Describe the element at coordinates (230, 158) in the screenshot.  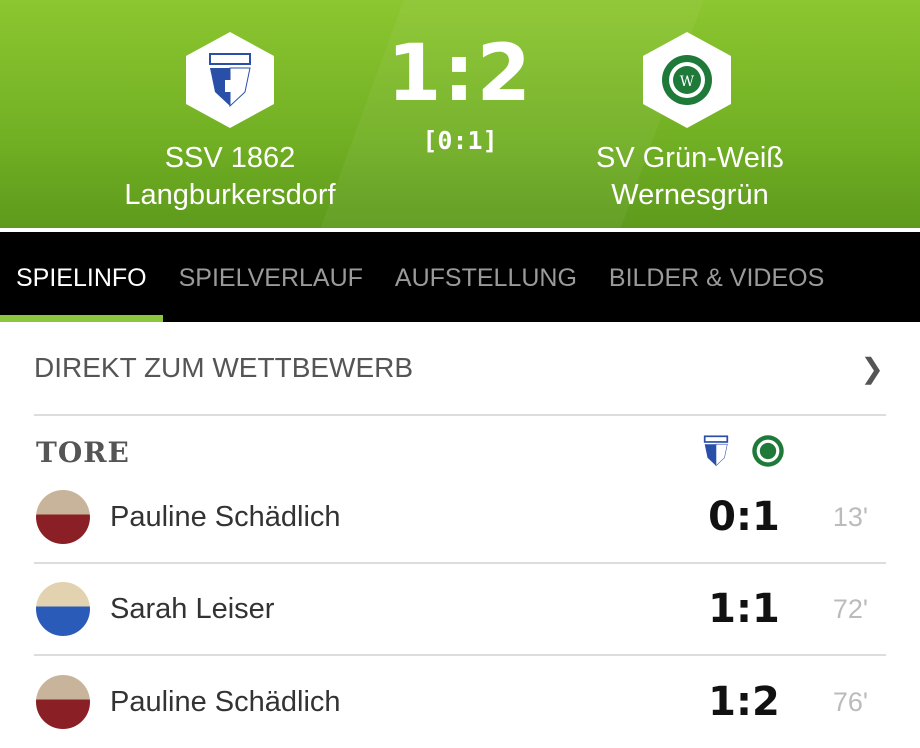
I see `home-name-line1: SSV 1862` at that location.